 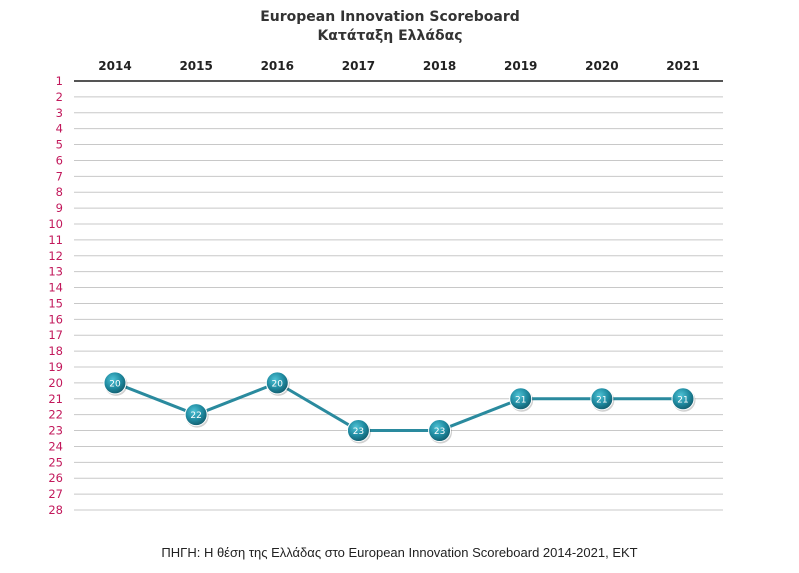 I want to click on y-tick-label: 9, so click(x=59, y=208).